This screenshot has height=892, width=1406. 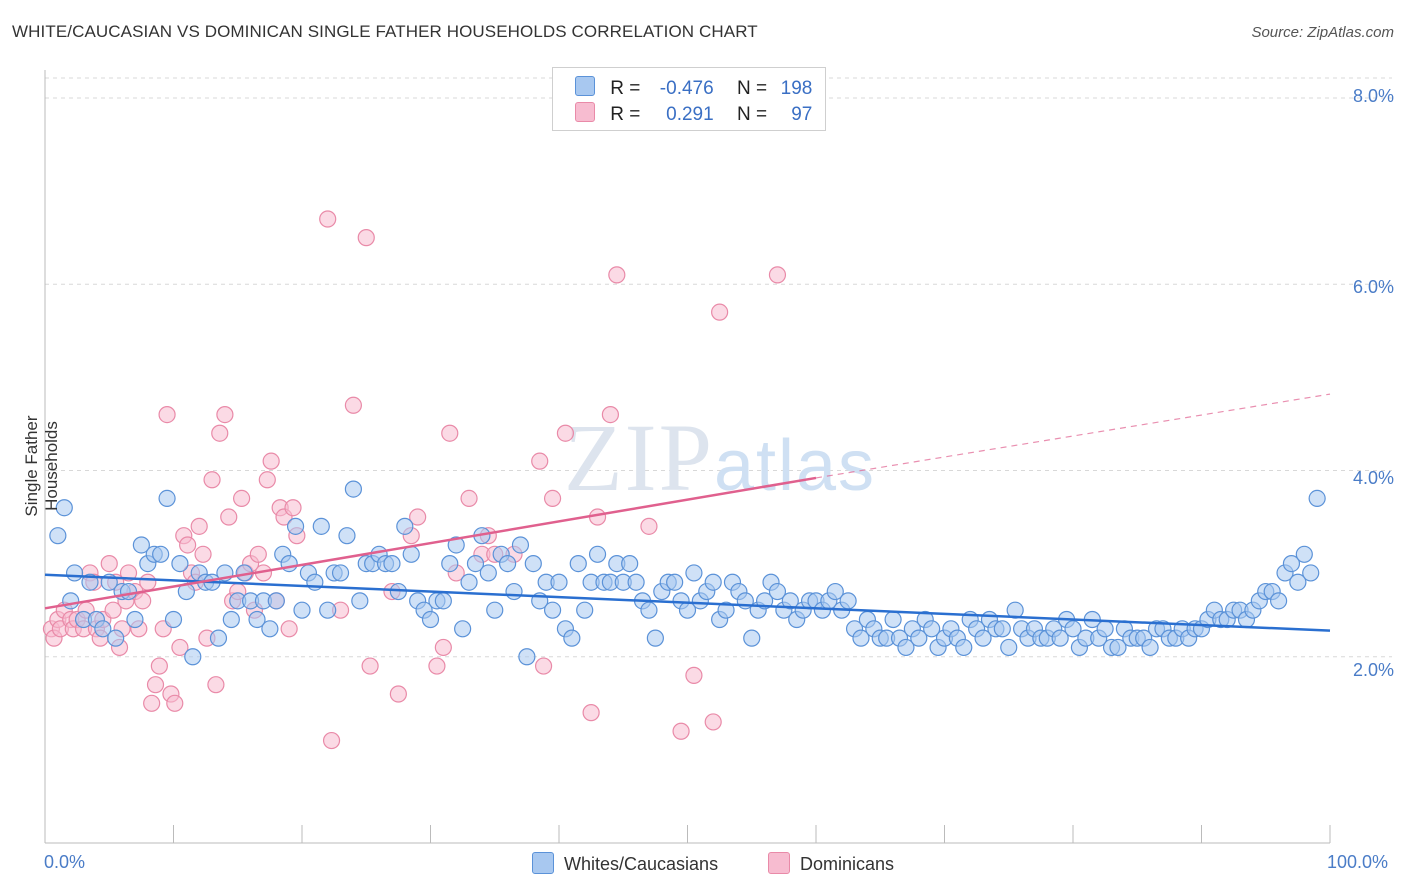 I want to click on x-tick-min: 0.0%, so click(x=65, y=862).